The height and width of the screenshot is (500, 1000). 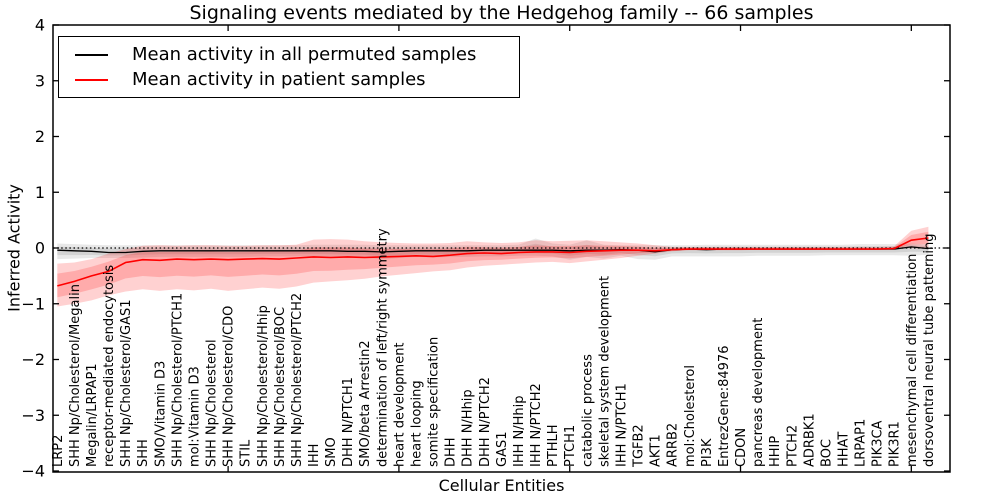 What do you see at coordinates (348, 422) in the screenshot?
I see `x-tick-label: DHH N/PTCH1` at bounding box center [348, 422].